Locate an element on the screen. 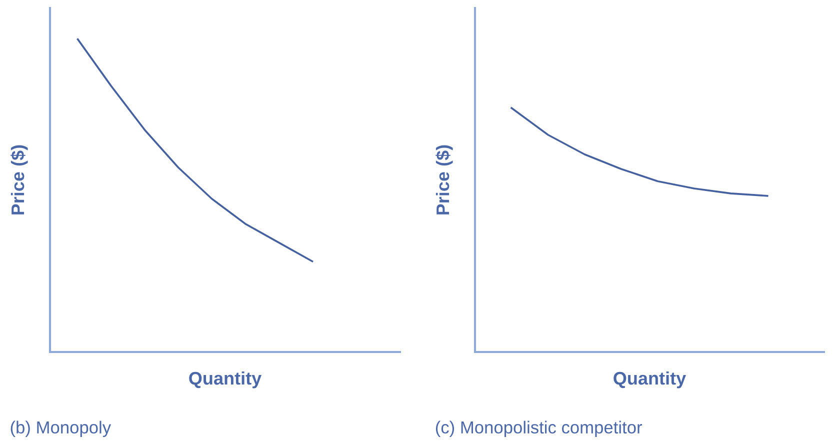  text: (c) Monopolistic competitor is located at coordinates (539, 428).